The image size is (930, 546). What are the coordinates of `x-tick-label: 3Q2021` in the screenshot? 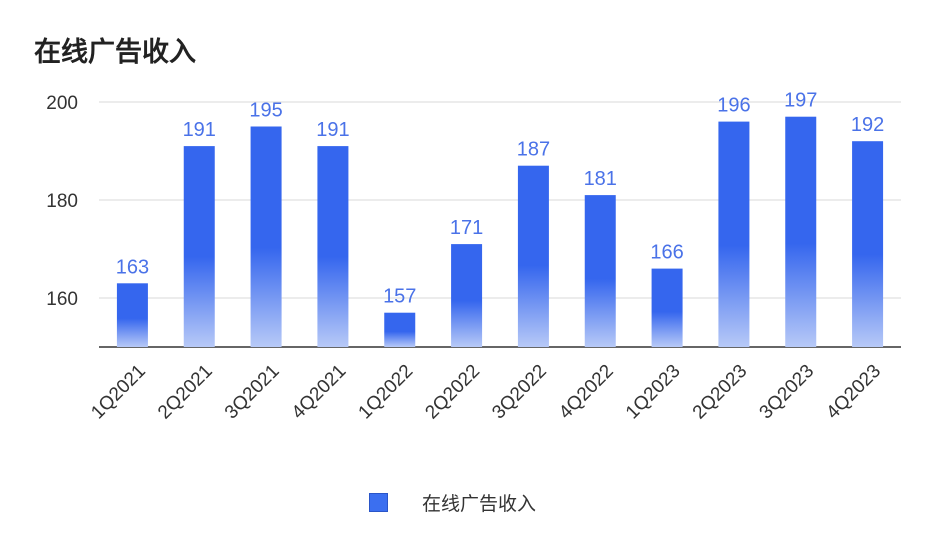 It's located at (252, 392).